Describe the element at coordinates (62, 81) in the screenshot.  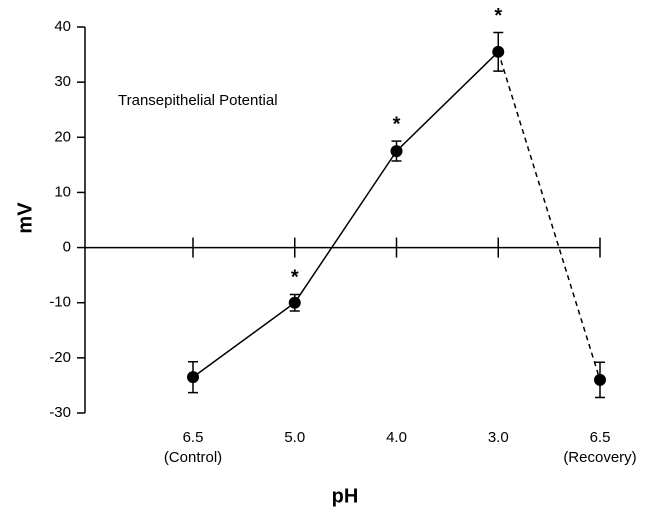
I see `y-tick-label: 30` at that location.